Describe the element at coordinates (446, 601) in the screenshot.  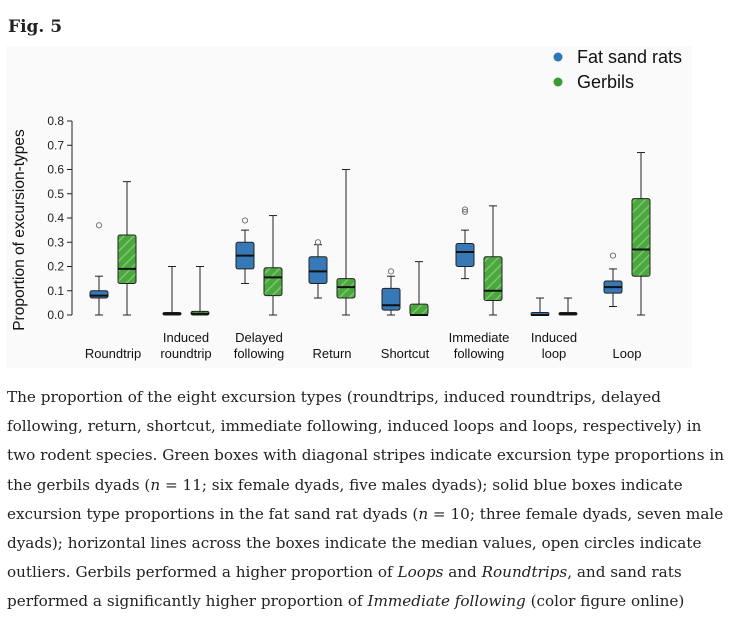
I see `caption-immediate-following: Immediate following` at that location.